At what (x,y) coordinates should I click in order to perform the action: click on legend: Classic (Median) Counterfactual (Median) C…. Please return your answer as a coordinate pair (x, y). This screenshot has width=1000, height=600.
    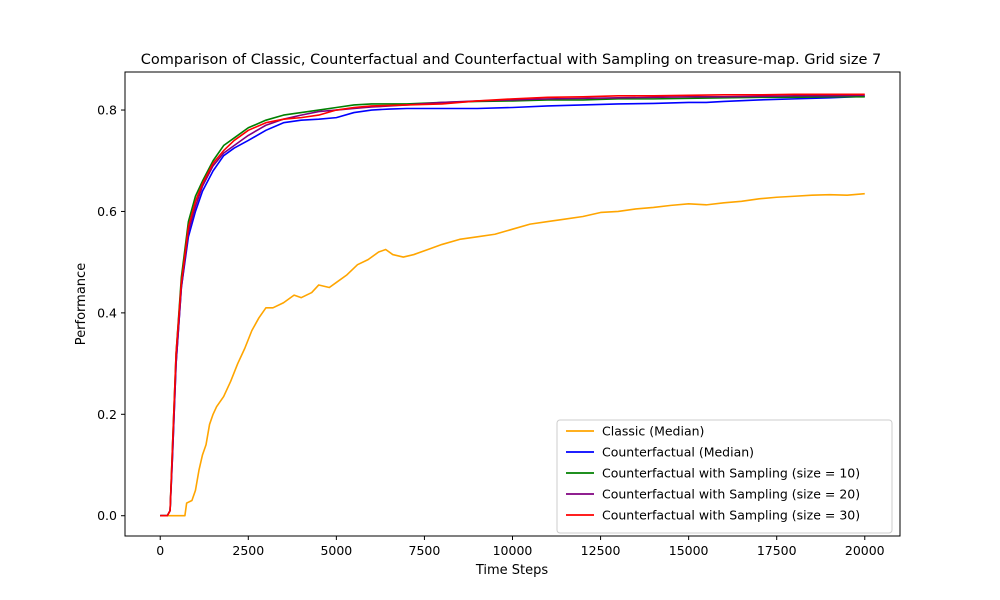
    Looking at the image, I should click on (724, 476).